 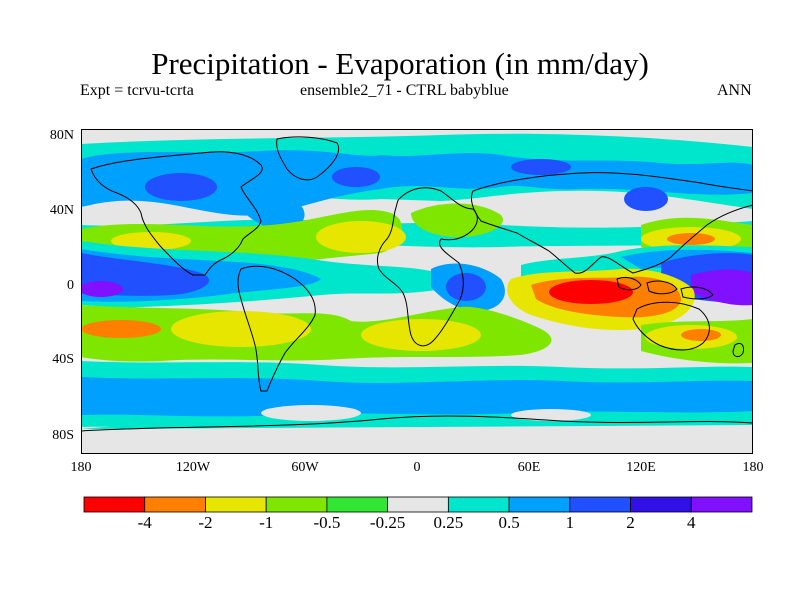 What do you see at coordinates (404, 90) in the screenshot?
I see `ensemble-label: ensemble2_71 - CTRL babyblue` at bounding box center [404, 90].